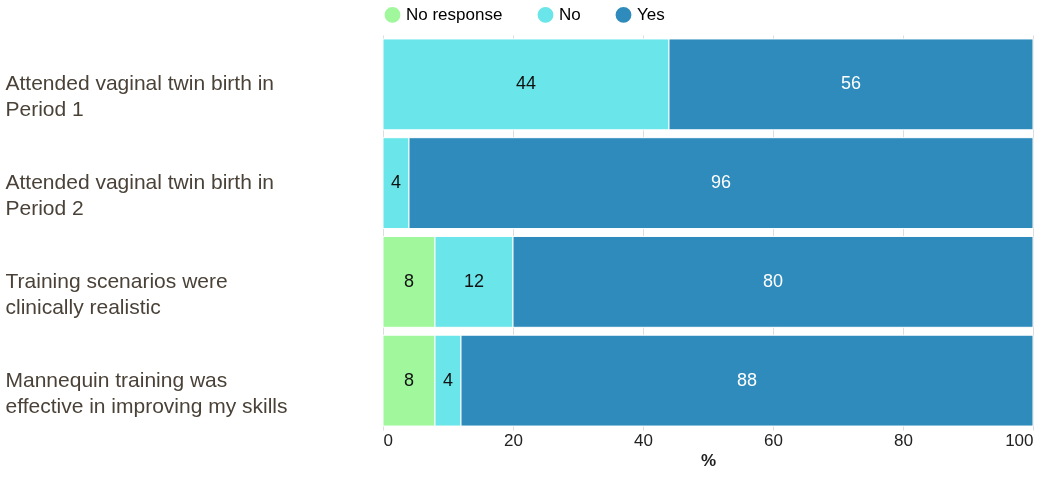 The width and height of the screenshot is (1056, 501). I want to click on x-axis-title: %, so click(708, 460).